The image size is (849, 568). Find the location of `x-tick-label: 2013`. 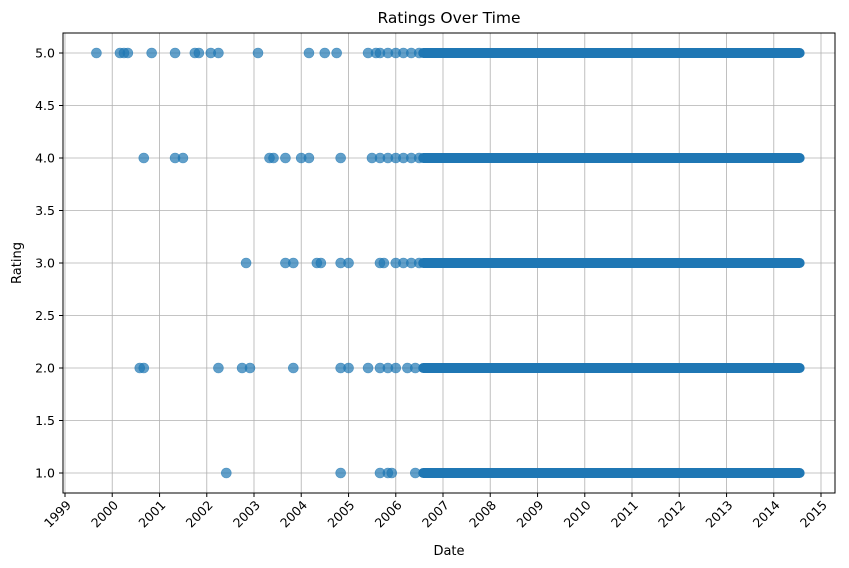

x-tick-label: 2013 is located at coordinates (718, 513).